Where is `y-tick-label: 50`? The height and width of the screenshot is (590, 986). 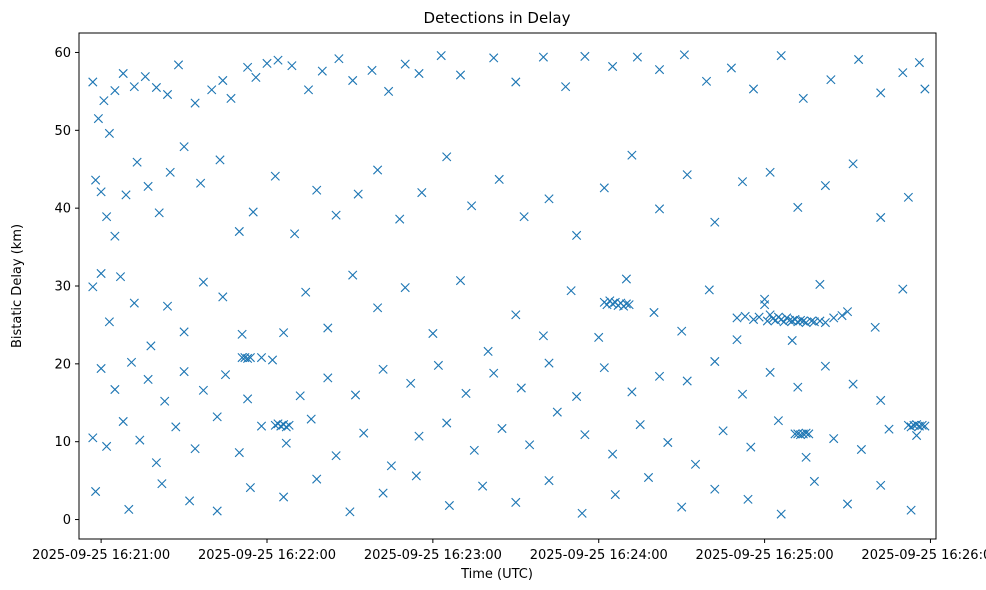
y-tick-label: 50 is located at coordinates (62, 131).